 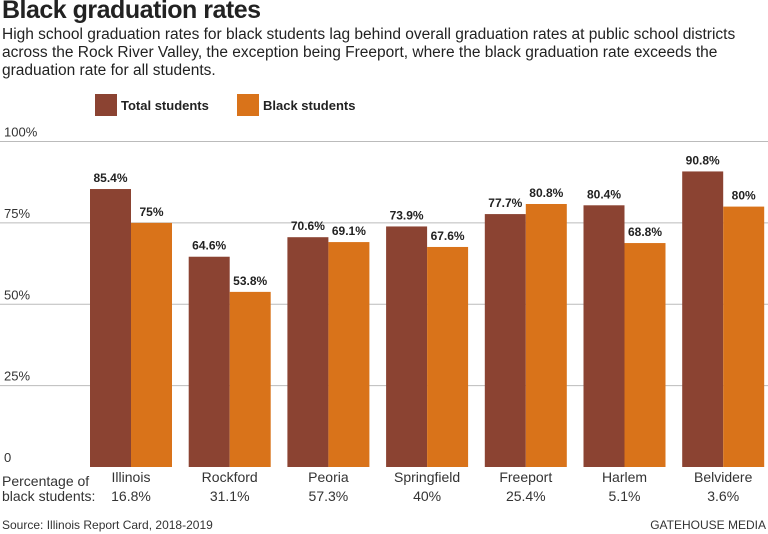 What do you see at coordinates (723, 496) in the screenshot?
I see `black-student-share: 3.6%` at bounding box center [723, 496].